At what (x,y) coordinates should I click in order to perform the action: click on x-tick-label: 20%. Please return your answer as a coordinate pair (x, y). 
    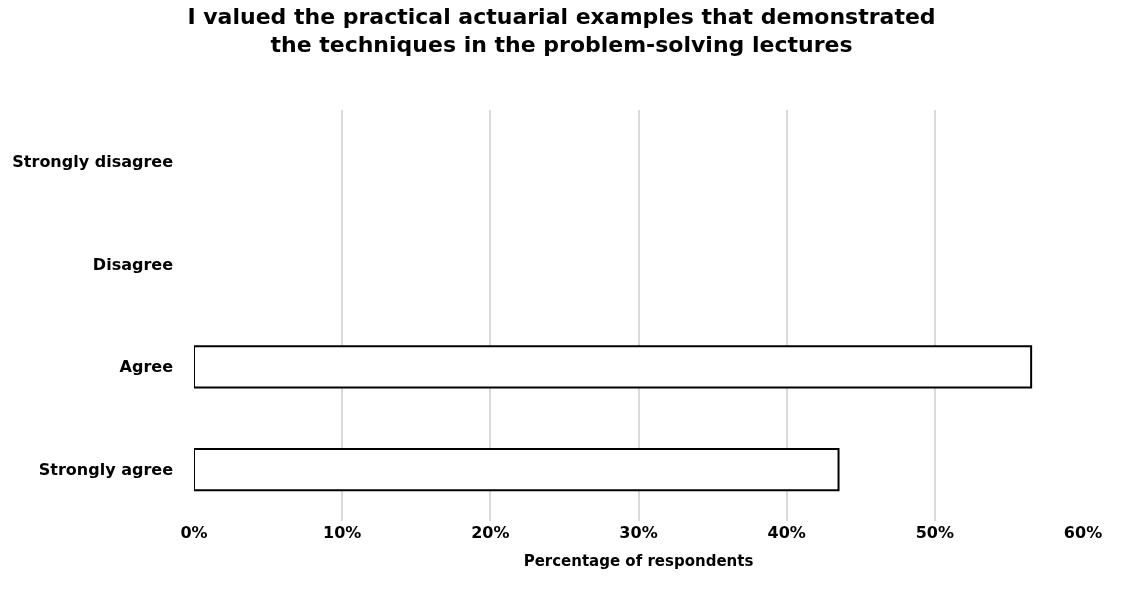
    Looking at the image, I should click on (490, 532).